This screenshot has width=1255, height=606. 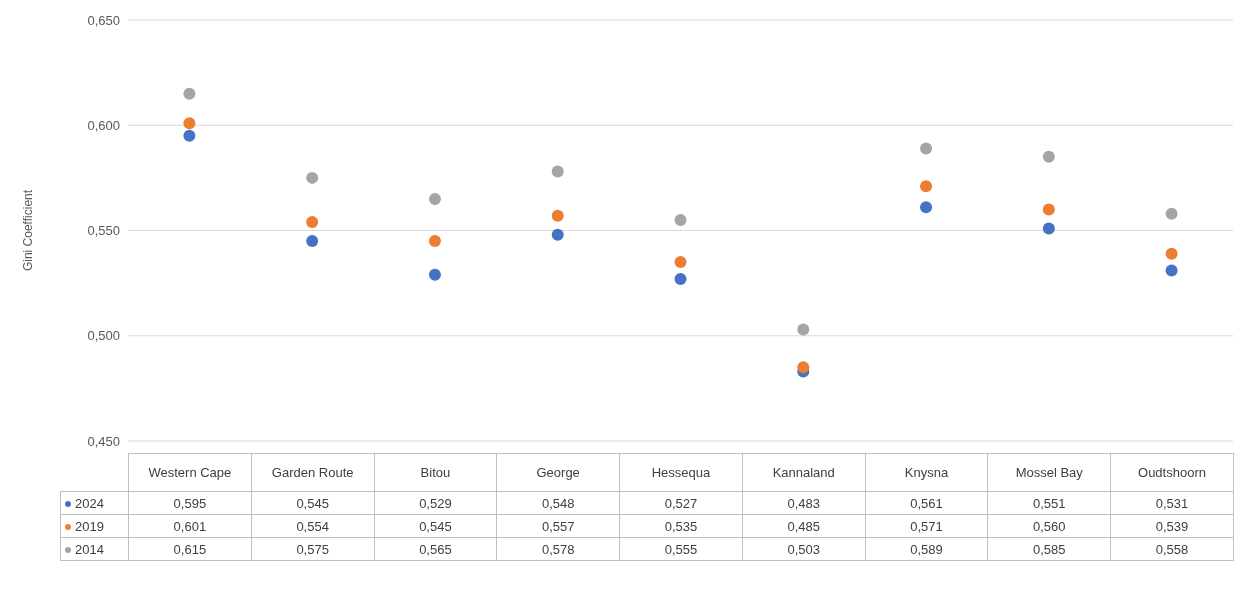 I want to click on y-tick-label: 0,500, so click(x=103, y=336).